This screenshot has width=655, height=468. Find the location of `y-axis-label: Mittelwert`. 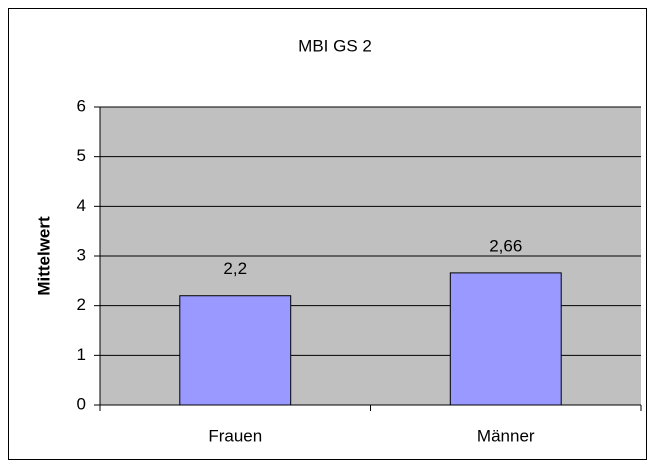

y-axis-label: Mittelwert is located at coordinates (43, 256).